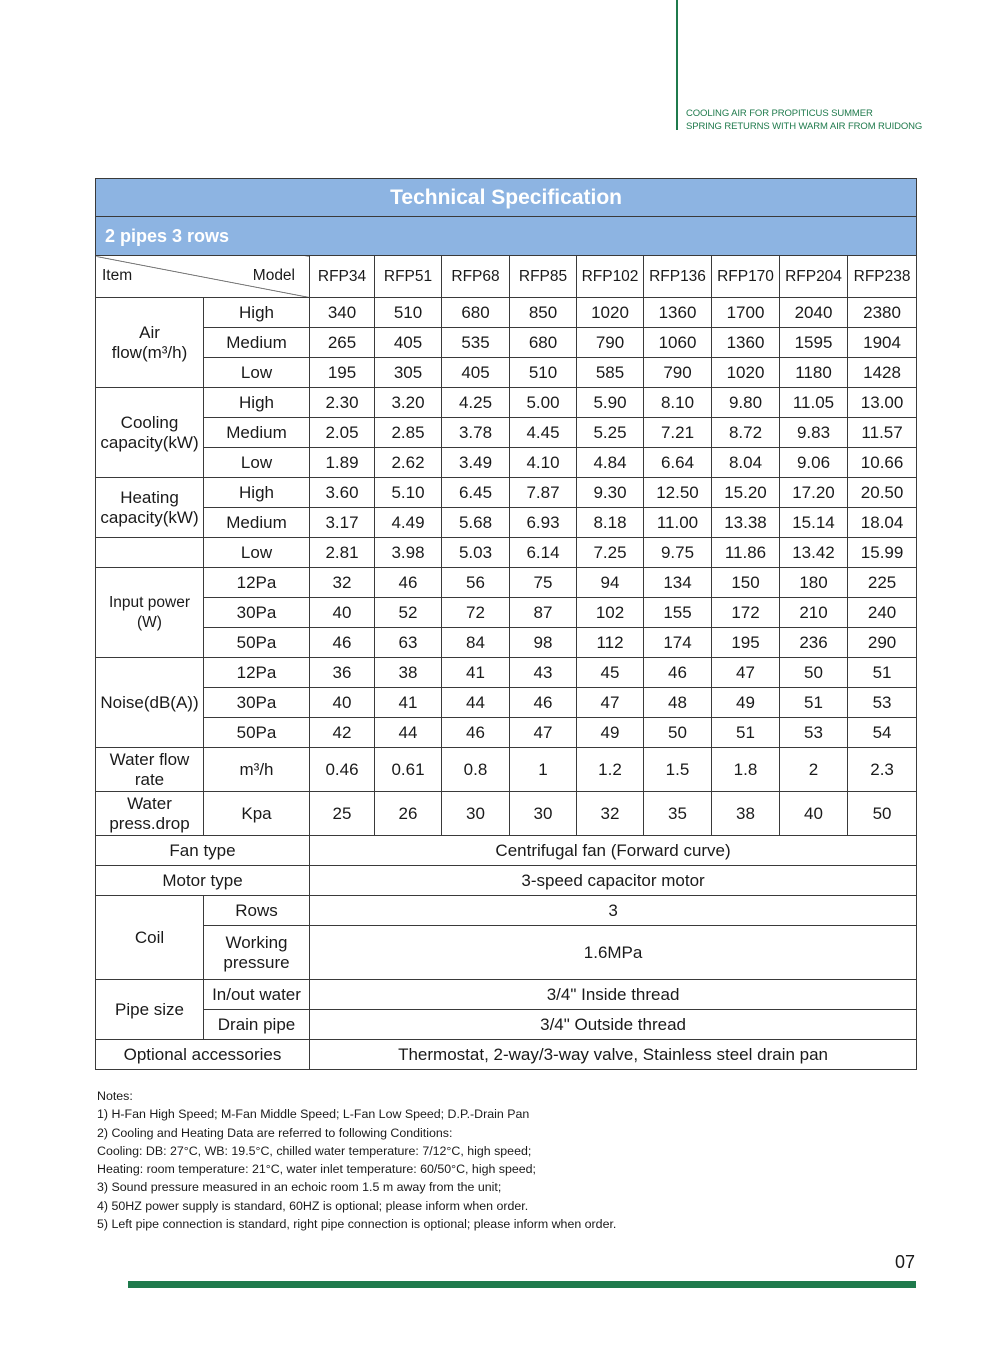 The height and width of the screenshot is (1366, 1000). Describe the element at coordinates (408, 672) in the screenshot. I see `value-cell: 38` at that location.